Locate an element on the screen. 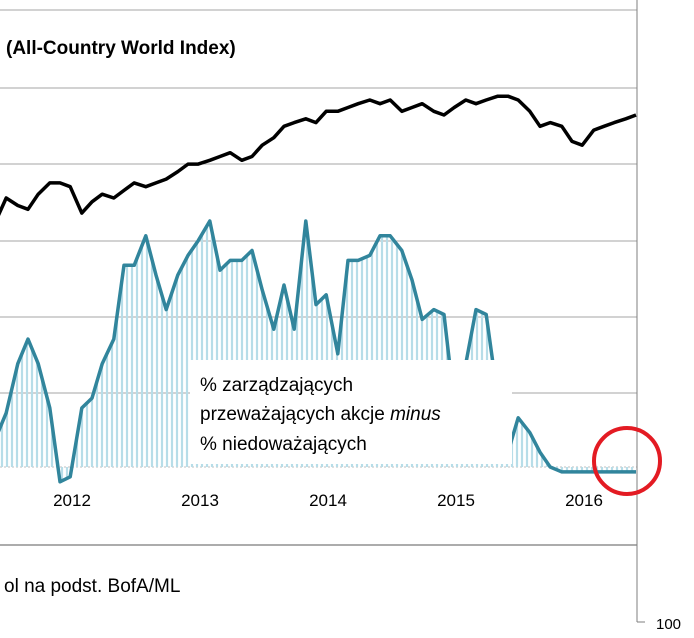 This screenshot has height=638, width=694. annotation-line-1: % zarządzających is located at coordinates (276, 385).